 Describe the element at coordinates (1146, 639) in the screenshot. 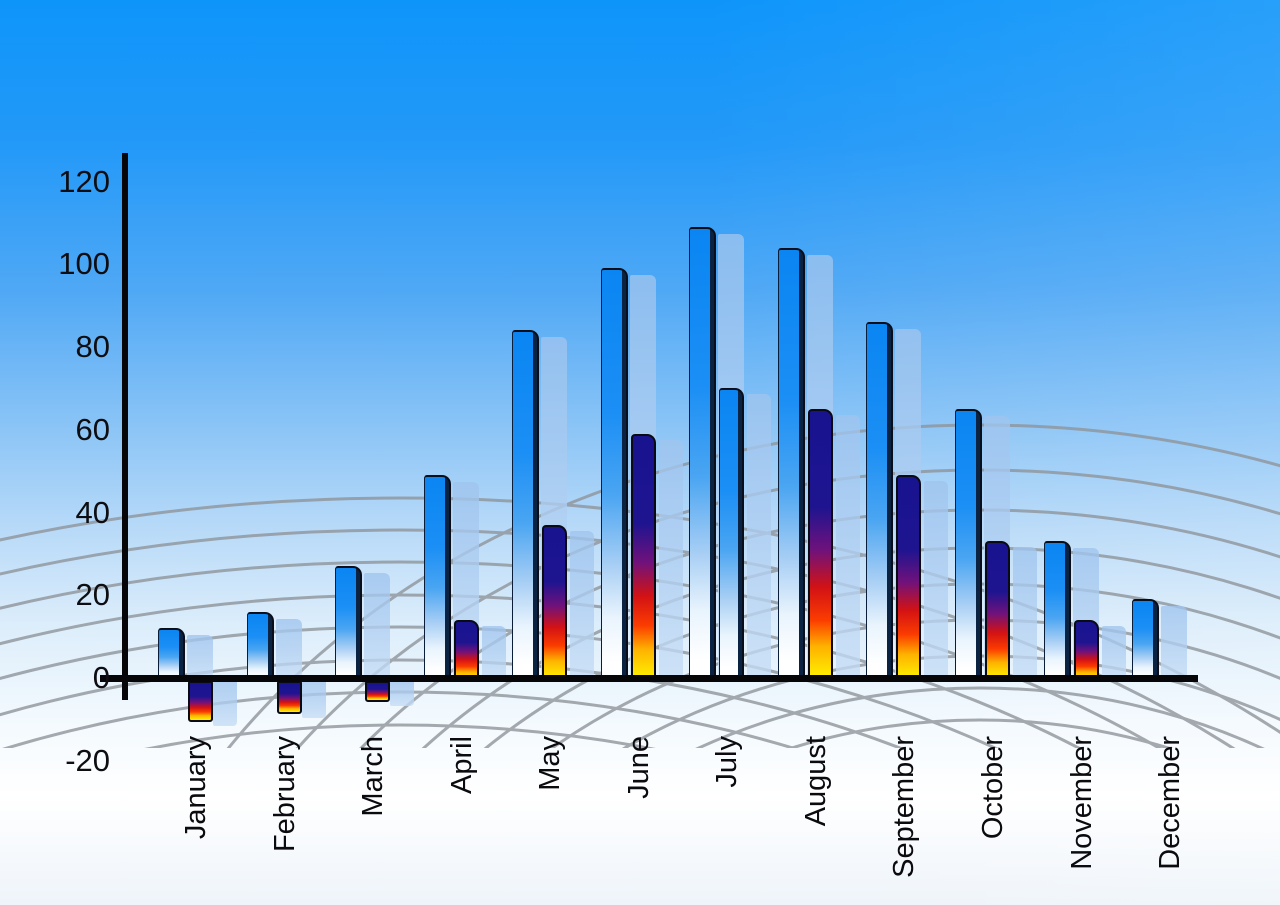

I see `bar-main-december` at that location.